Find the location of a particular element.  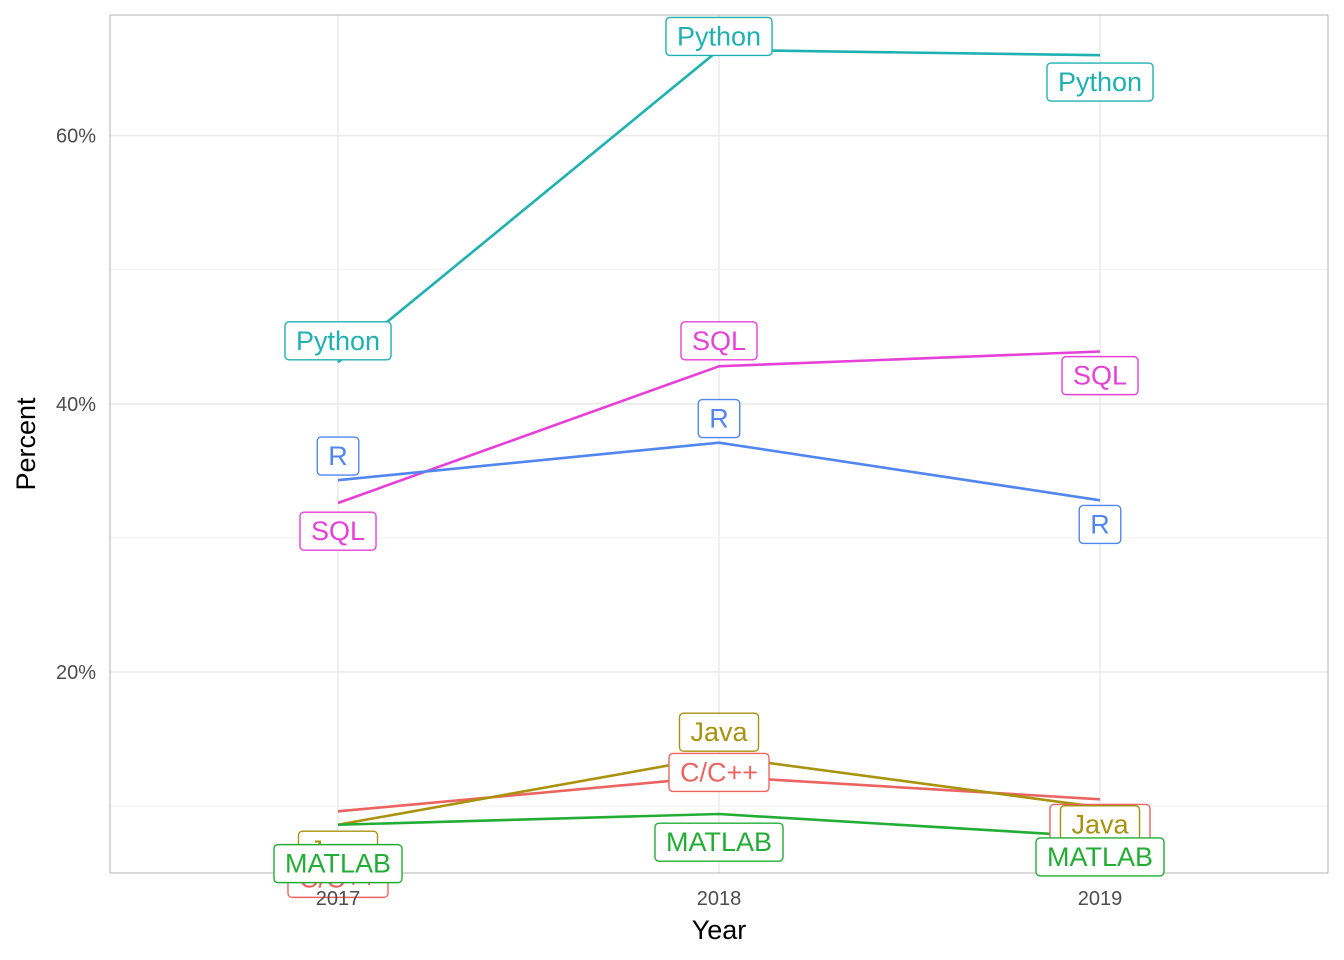

series-line-matlab is located at coordinates (719, 825).